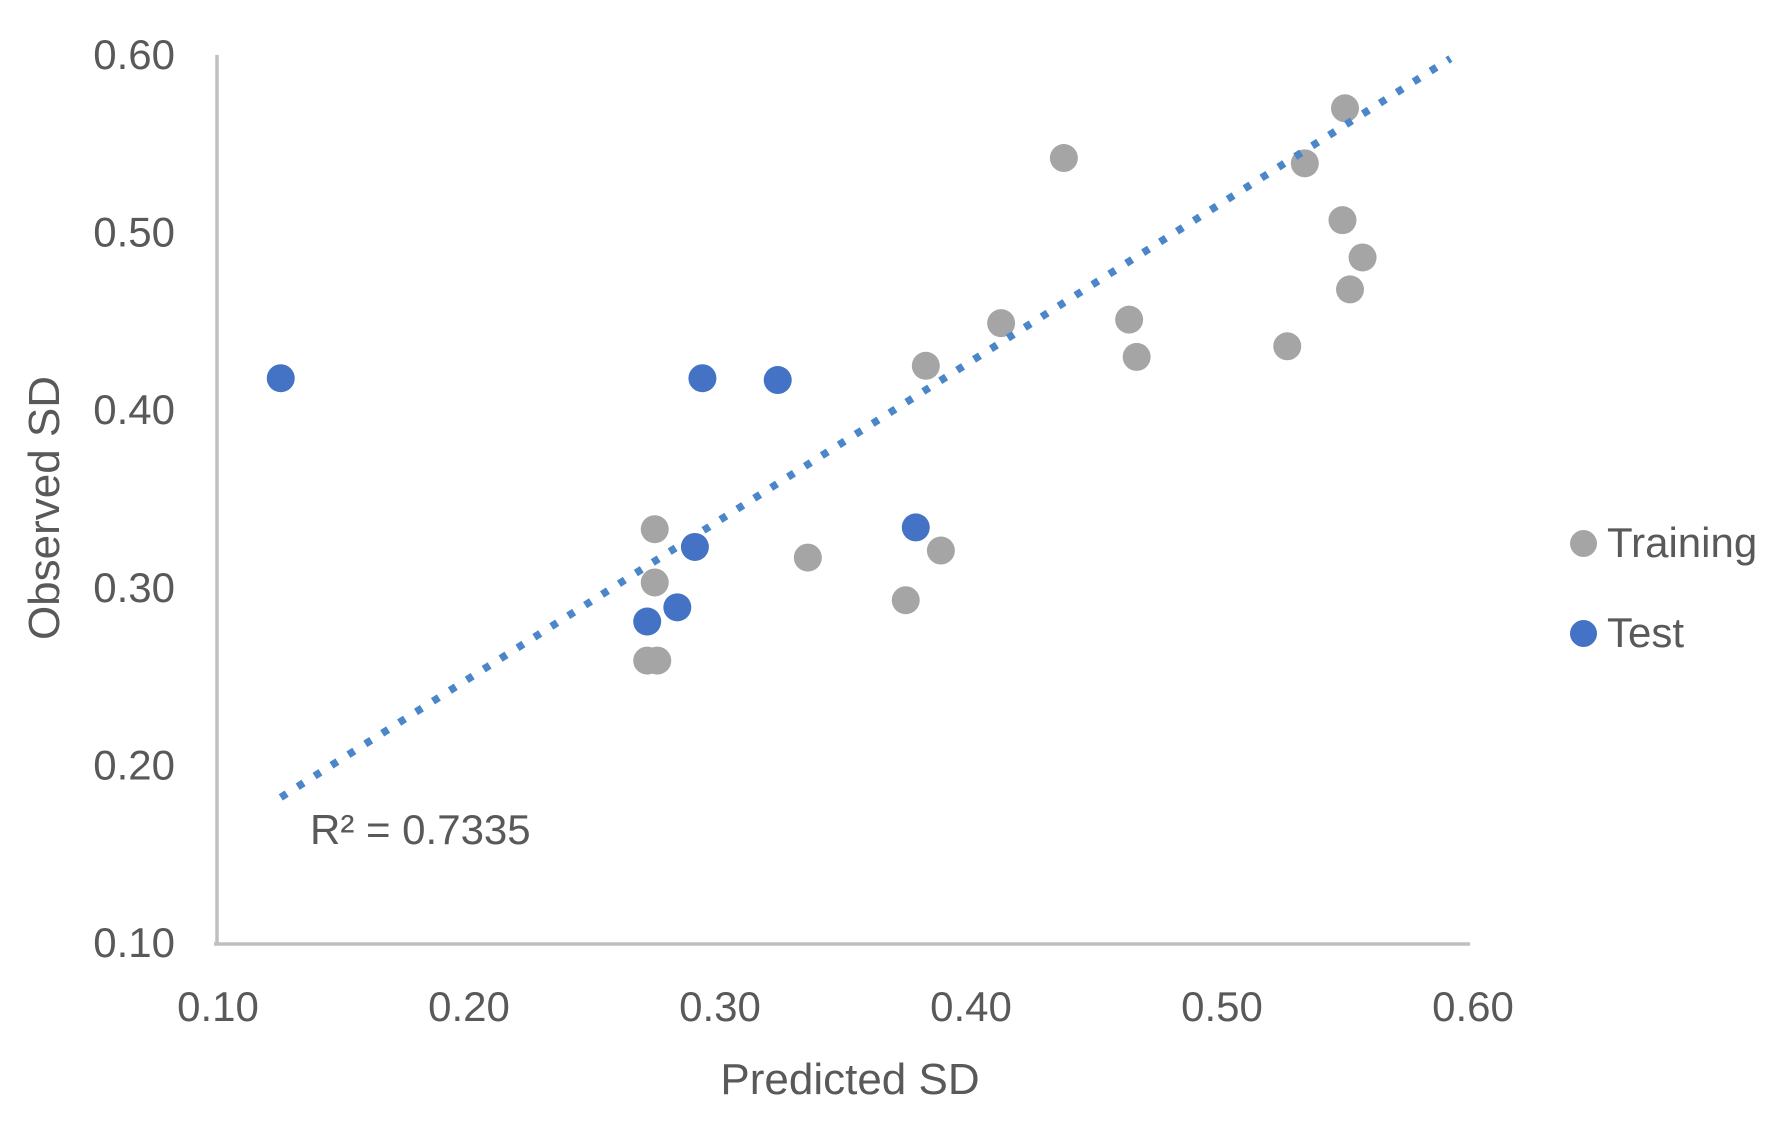 The image size is (1784, 1135). Describe the element at coordinates (134, 764) in the screenshot. I see `y-tick-label: 0.20` at that location.